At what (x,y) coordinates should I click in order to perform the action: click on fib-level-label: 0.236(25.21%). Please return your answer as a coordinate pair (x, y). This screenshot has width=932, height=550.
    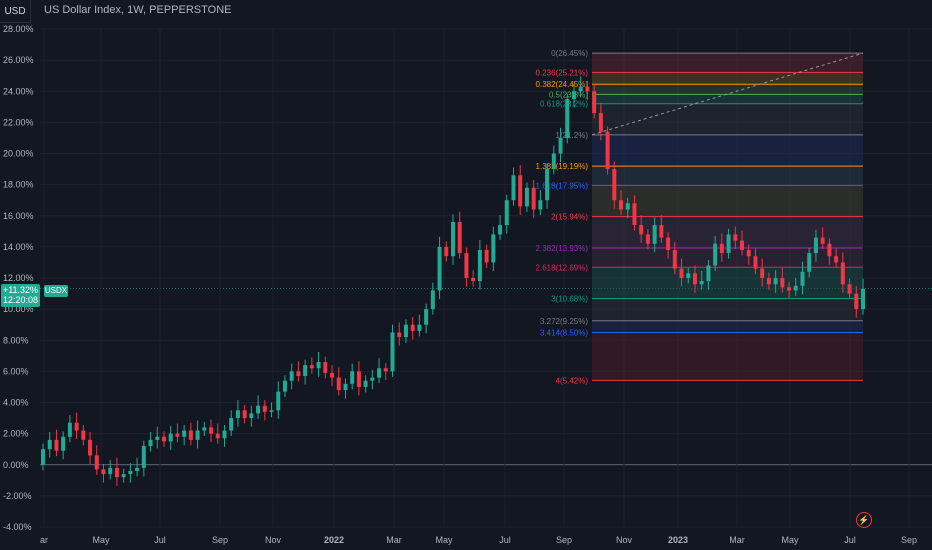
    Looking at the image, I should click on (562, 72).